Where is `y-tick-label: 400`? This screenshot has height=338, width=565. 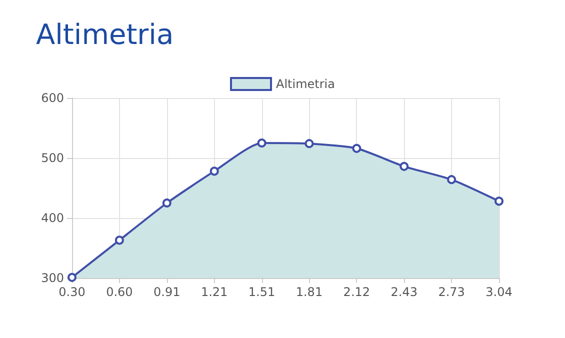
y-tick-label: 400 is located at coordinates (52, 218).